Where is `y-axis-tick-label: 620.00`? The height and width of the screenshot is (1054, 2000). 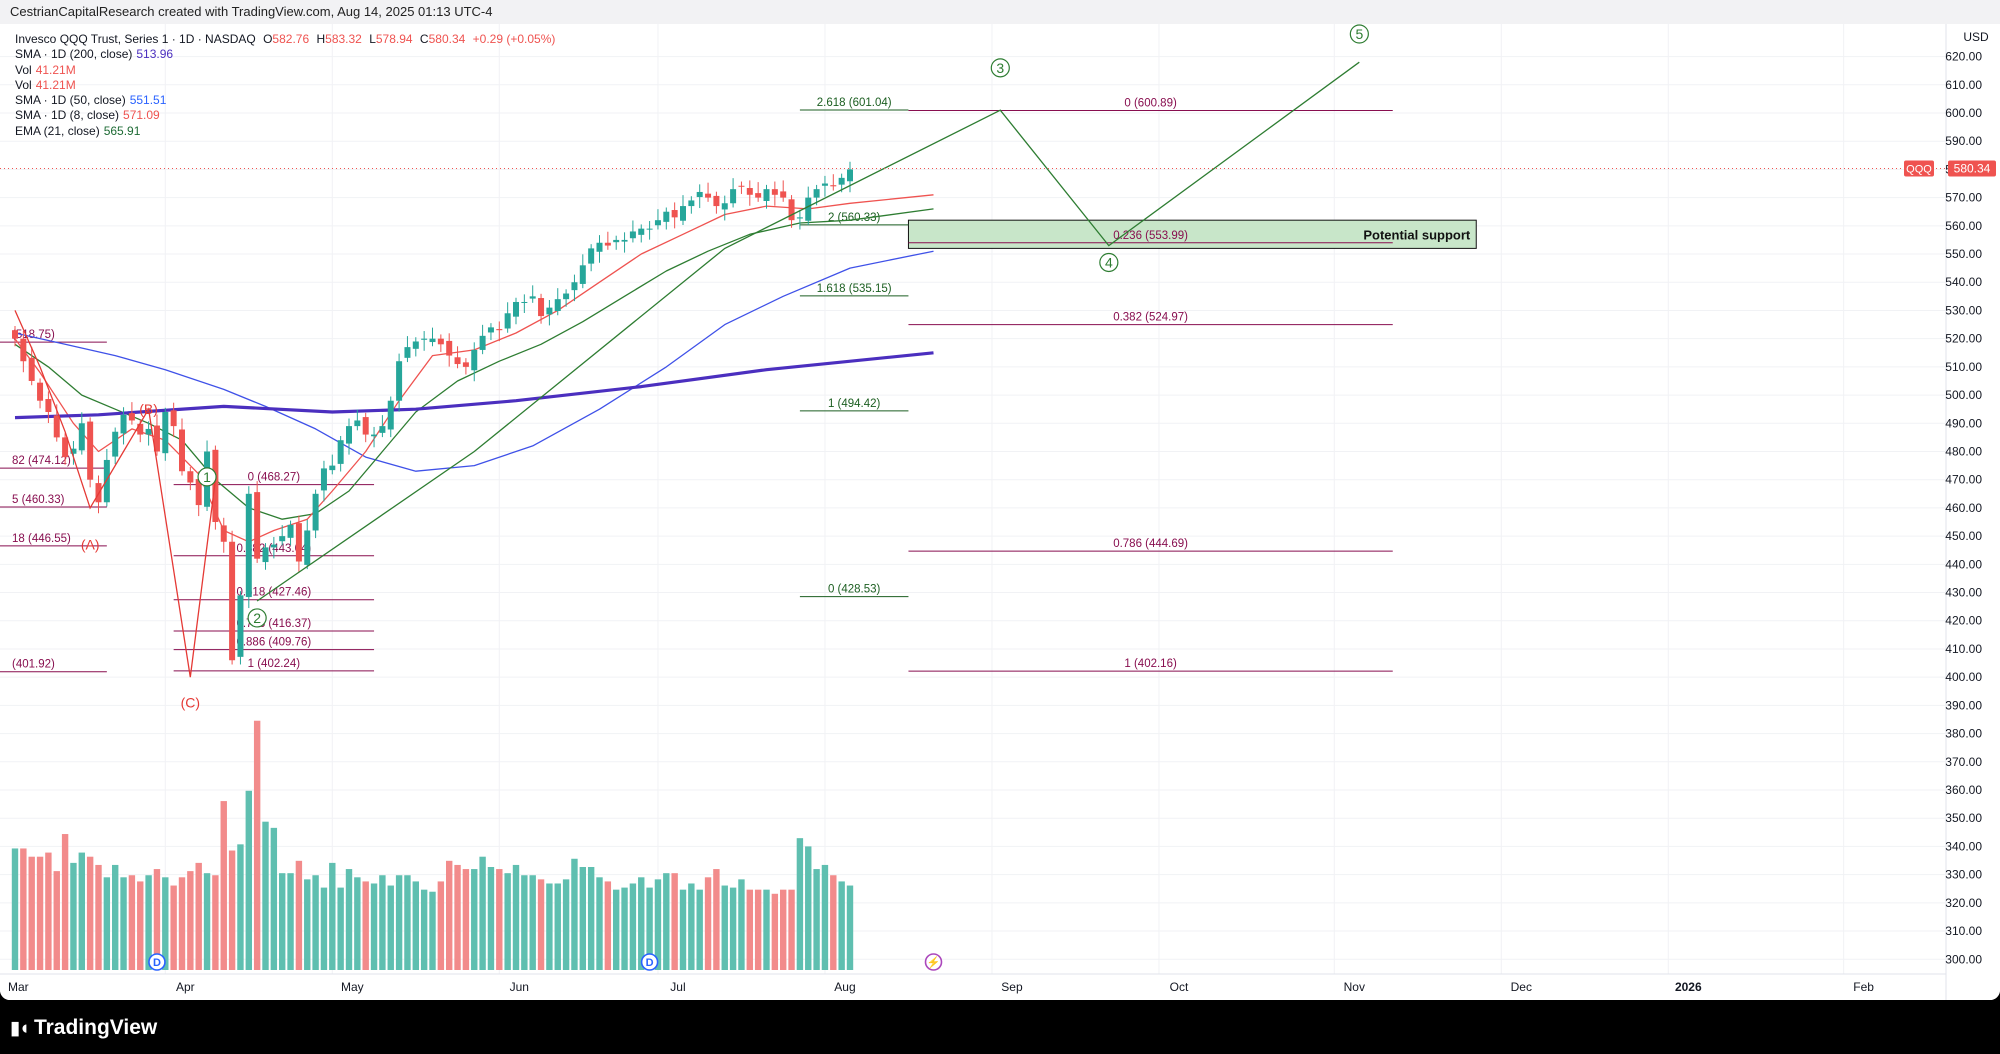 y-axis-tick-label: 620.00 is located at coordinates (1963, 57).